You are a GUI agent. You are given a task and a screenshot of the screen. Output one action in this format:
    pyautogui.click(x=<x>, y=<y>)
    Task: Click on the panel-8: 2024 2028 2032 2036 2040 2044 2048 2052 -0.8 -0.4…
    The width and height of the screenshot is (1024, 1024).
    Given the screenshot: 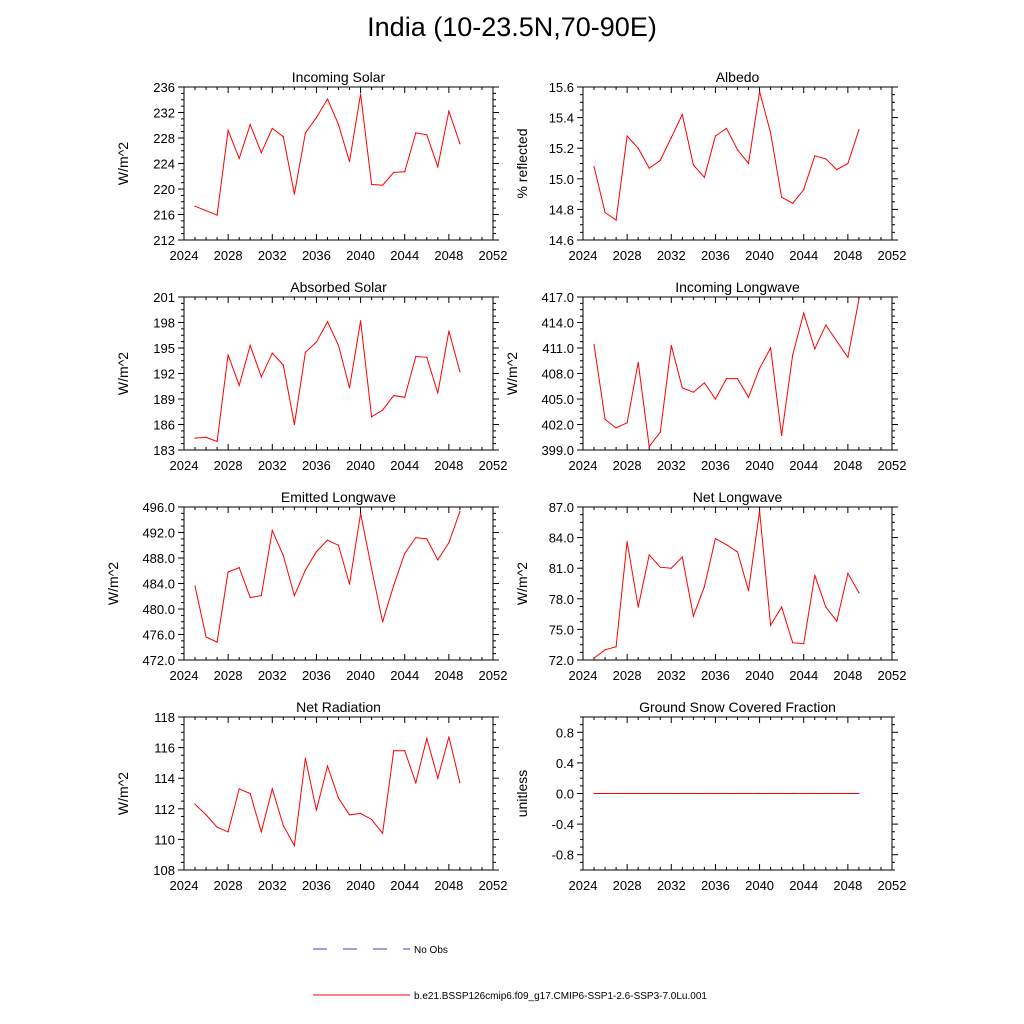 What is the action you would take?
    pyautogui.click(x=710, y=796)
    